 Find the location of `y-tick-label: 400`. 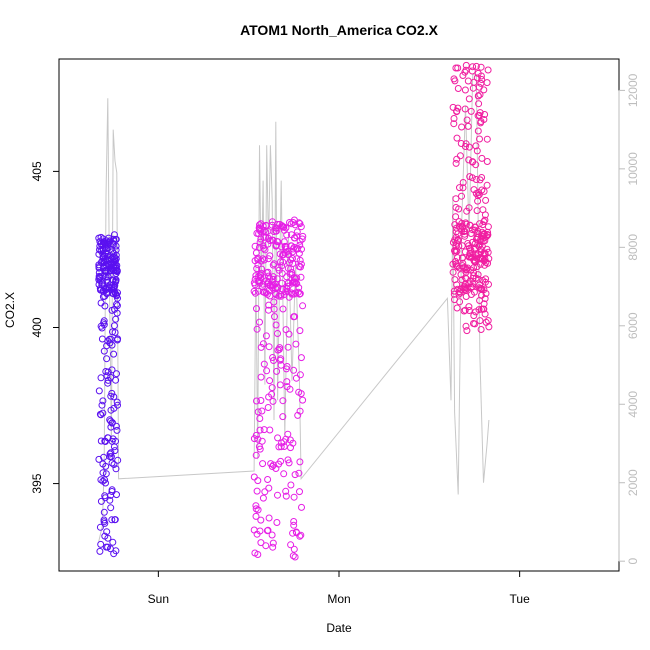

y-tick-label: 400 is located at coordinates (37, 327).